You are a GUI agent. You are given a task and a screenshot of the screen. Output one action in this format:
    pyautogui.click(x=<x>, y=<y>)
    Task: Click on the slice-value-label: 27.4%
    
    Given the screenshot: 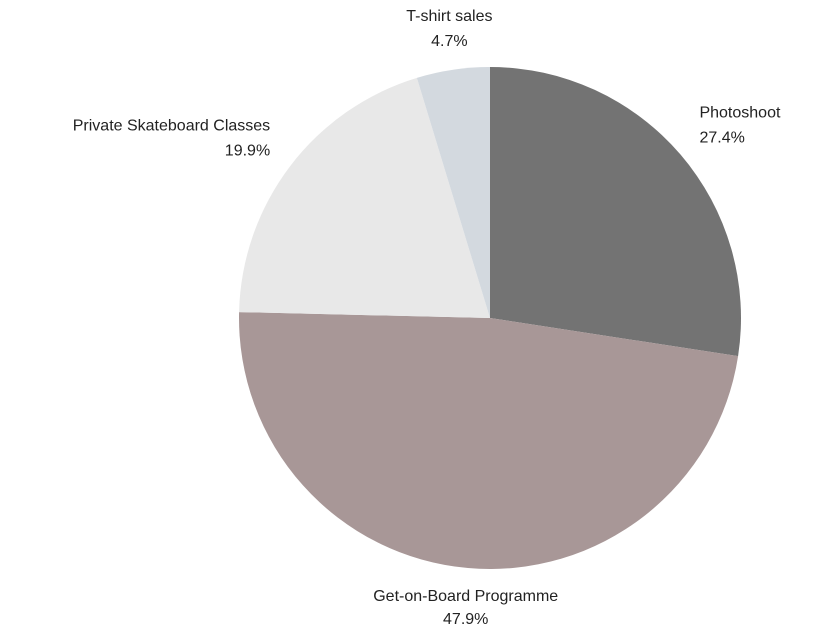 What is the action you would take?
    pyautogui.click(x=721, y=137)
    